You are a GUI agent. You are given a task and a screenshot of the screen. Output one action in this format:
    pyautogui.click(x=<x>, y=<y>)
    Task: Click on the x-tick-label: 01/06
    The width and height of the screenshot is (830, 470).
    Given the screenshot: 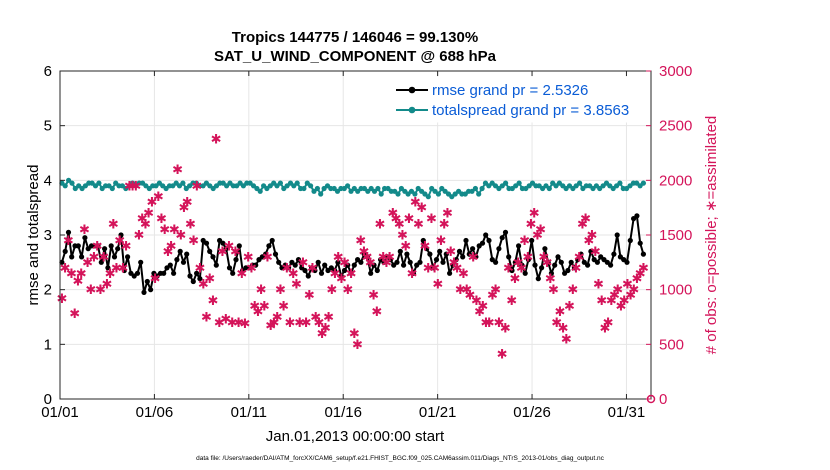 What is the action you would take?
    pyautogui.click(x=155, y=412)
    